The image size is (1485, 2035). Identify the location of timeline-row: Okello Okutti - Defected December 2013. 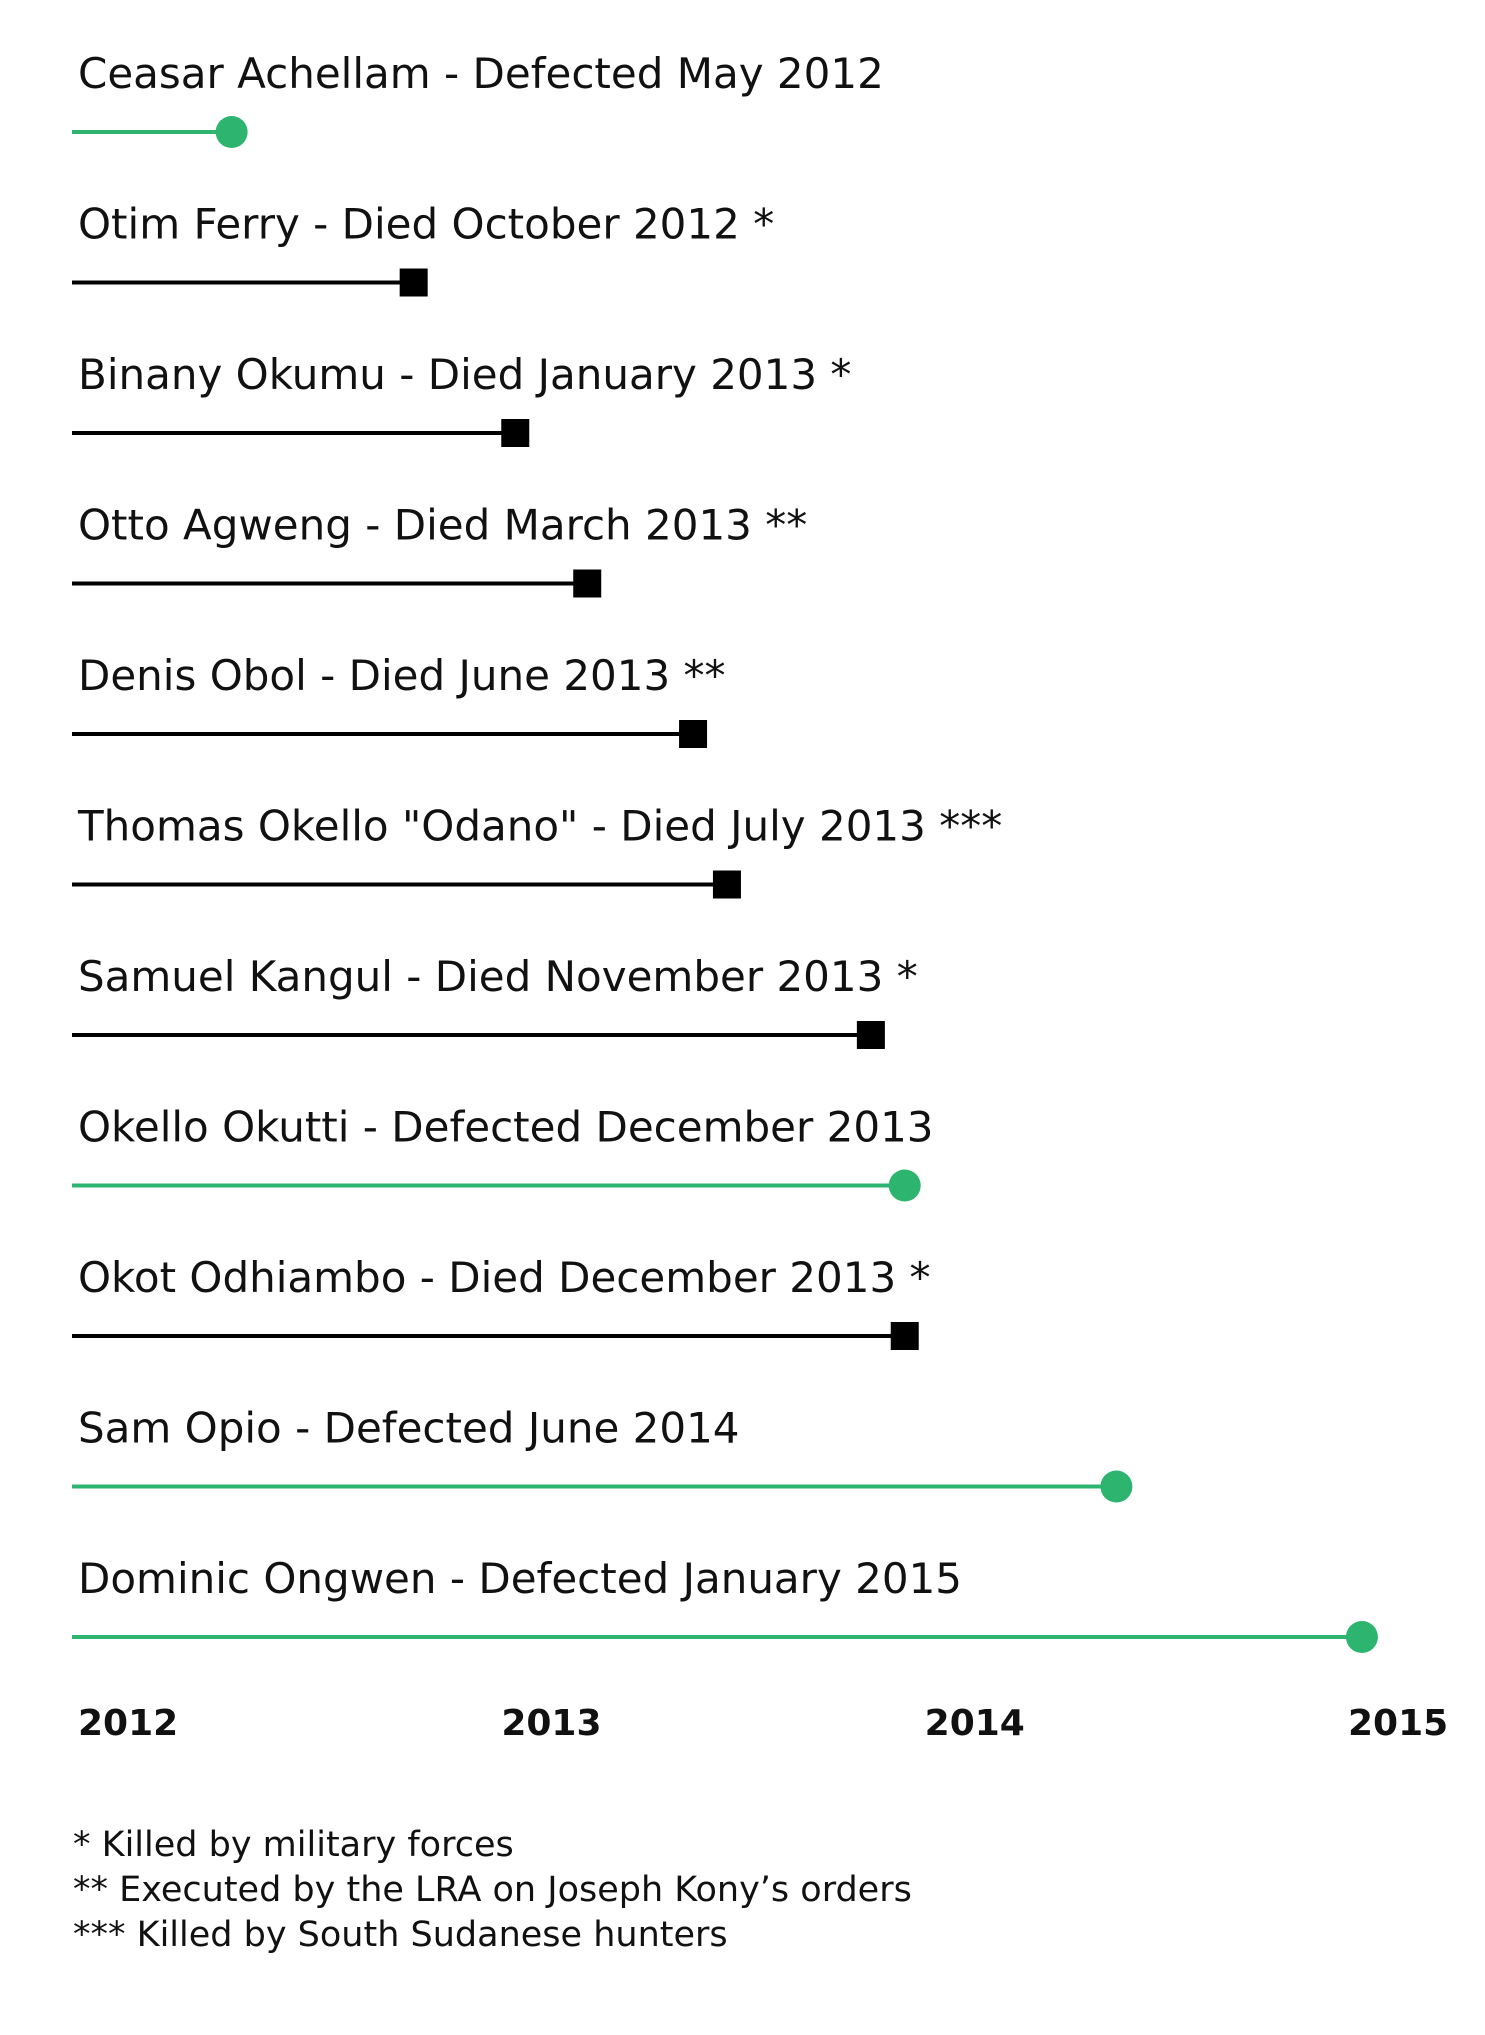
(503, 1152).